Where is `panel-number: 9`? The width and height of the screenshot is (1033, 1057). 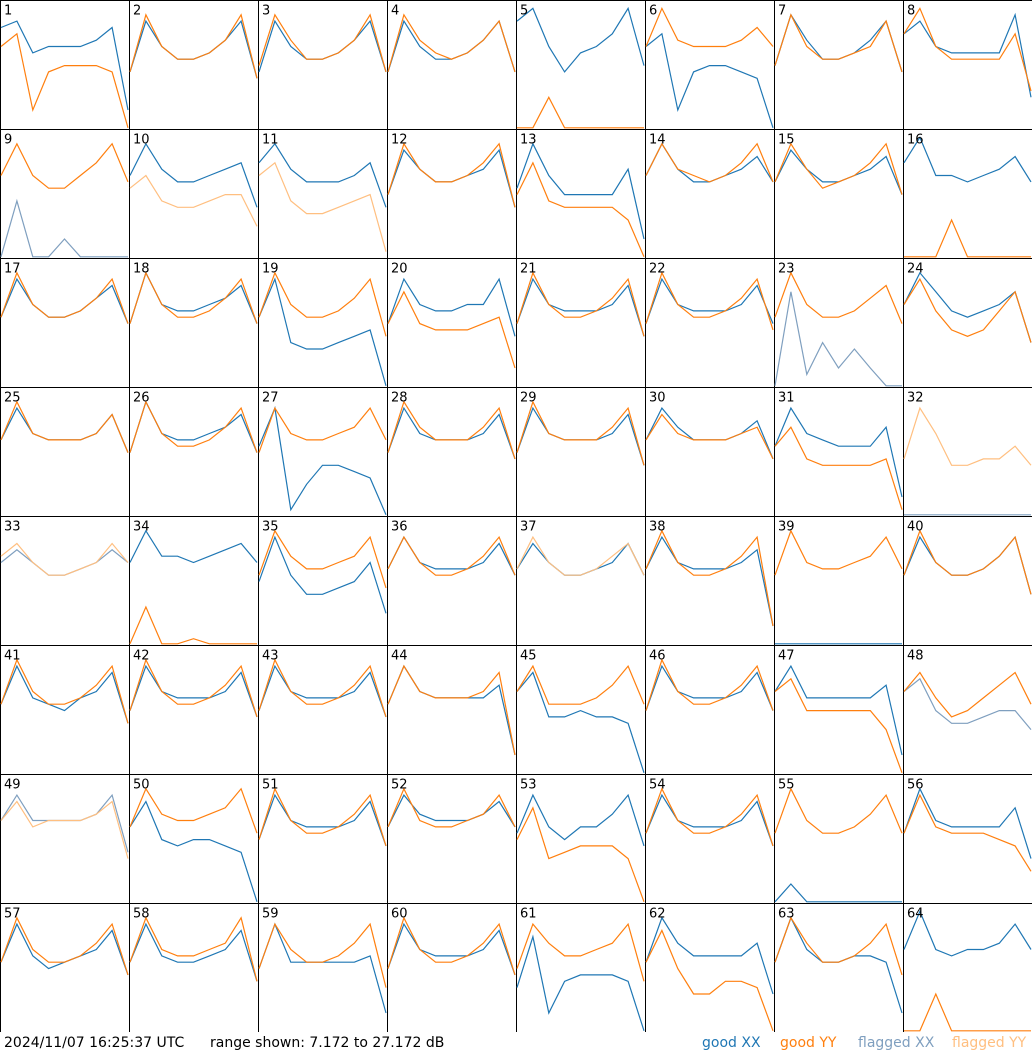
panel-number: 9 is located at coordinates (8, 140).